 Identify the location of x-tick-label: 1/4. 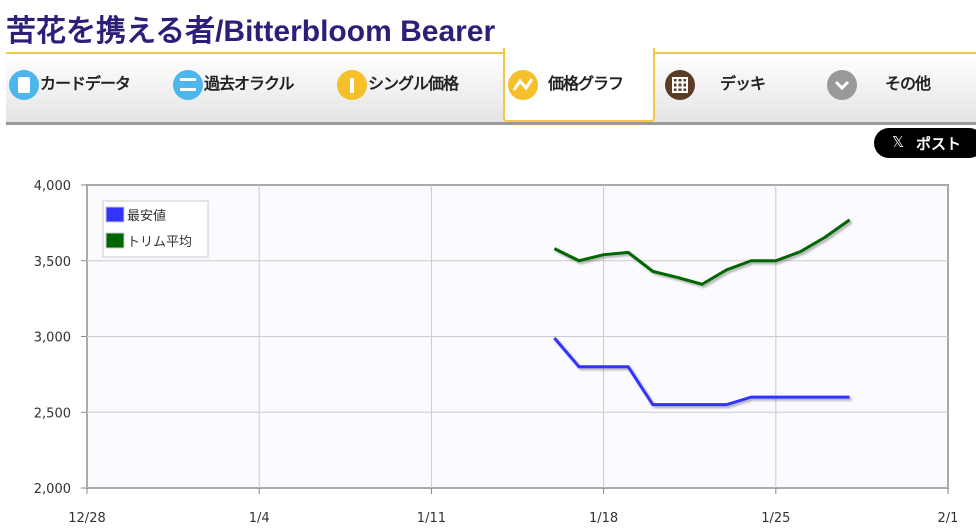
(259, 518).